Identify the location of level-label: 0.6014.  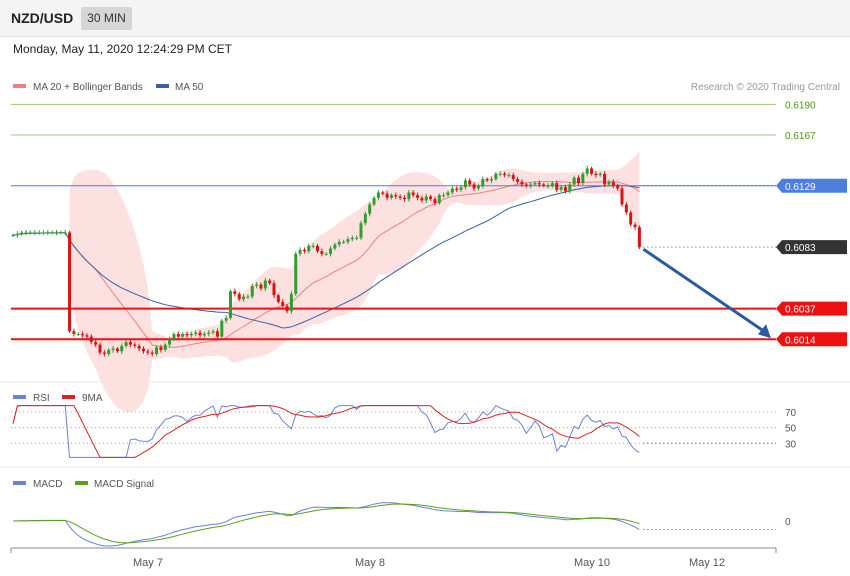
(800, 340).